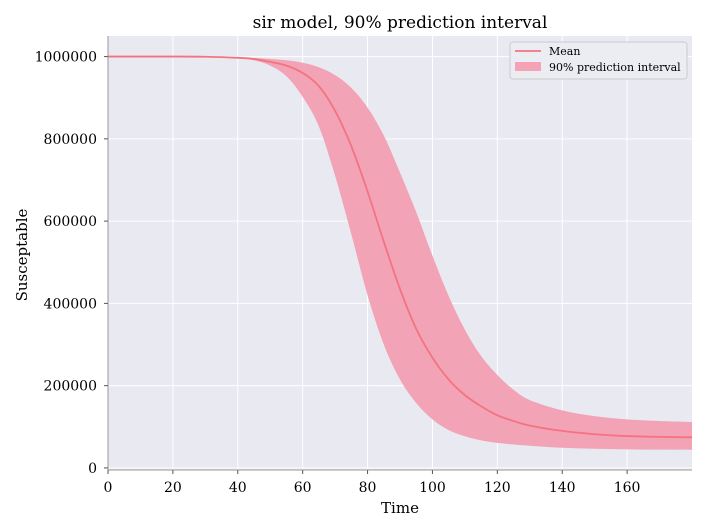  I want to click on x-tick-label: 60, so click(303, 488).